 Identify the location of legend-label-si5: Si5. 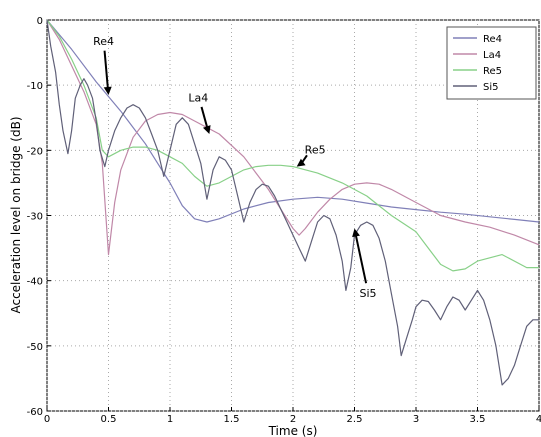
(491, 87).